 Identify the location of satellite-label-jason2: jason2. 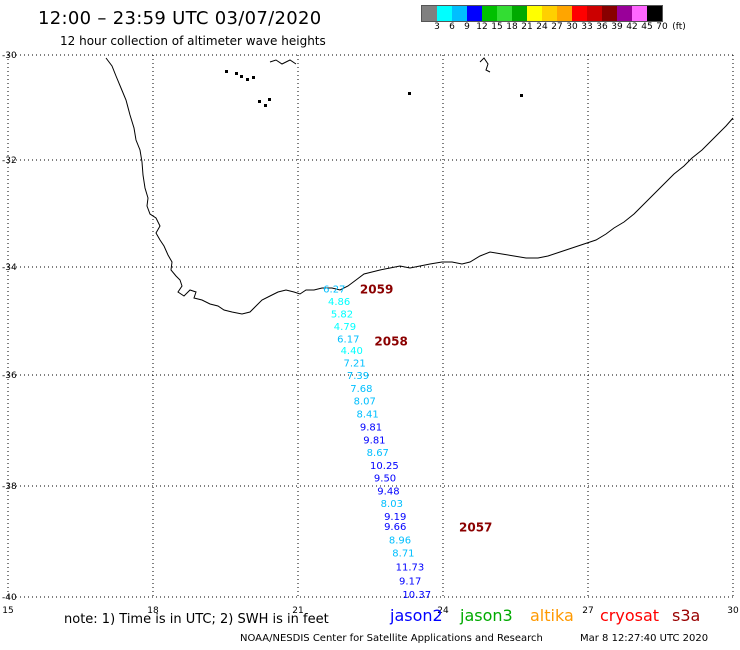
(416, 615).